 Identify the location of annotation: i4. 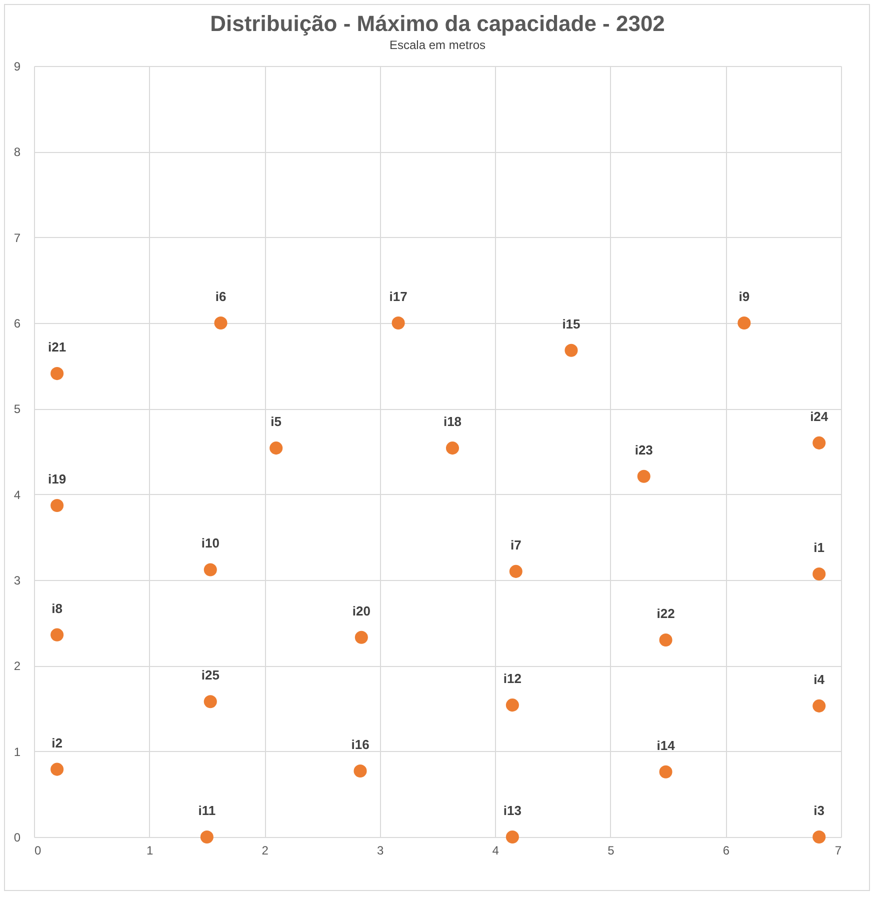
(820, 679).